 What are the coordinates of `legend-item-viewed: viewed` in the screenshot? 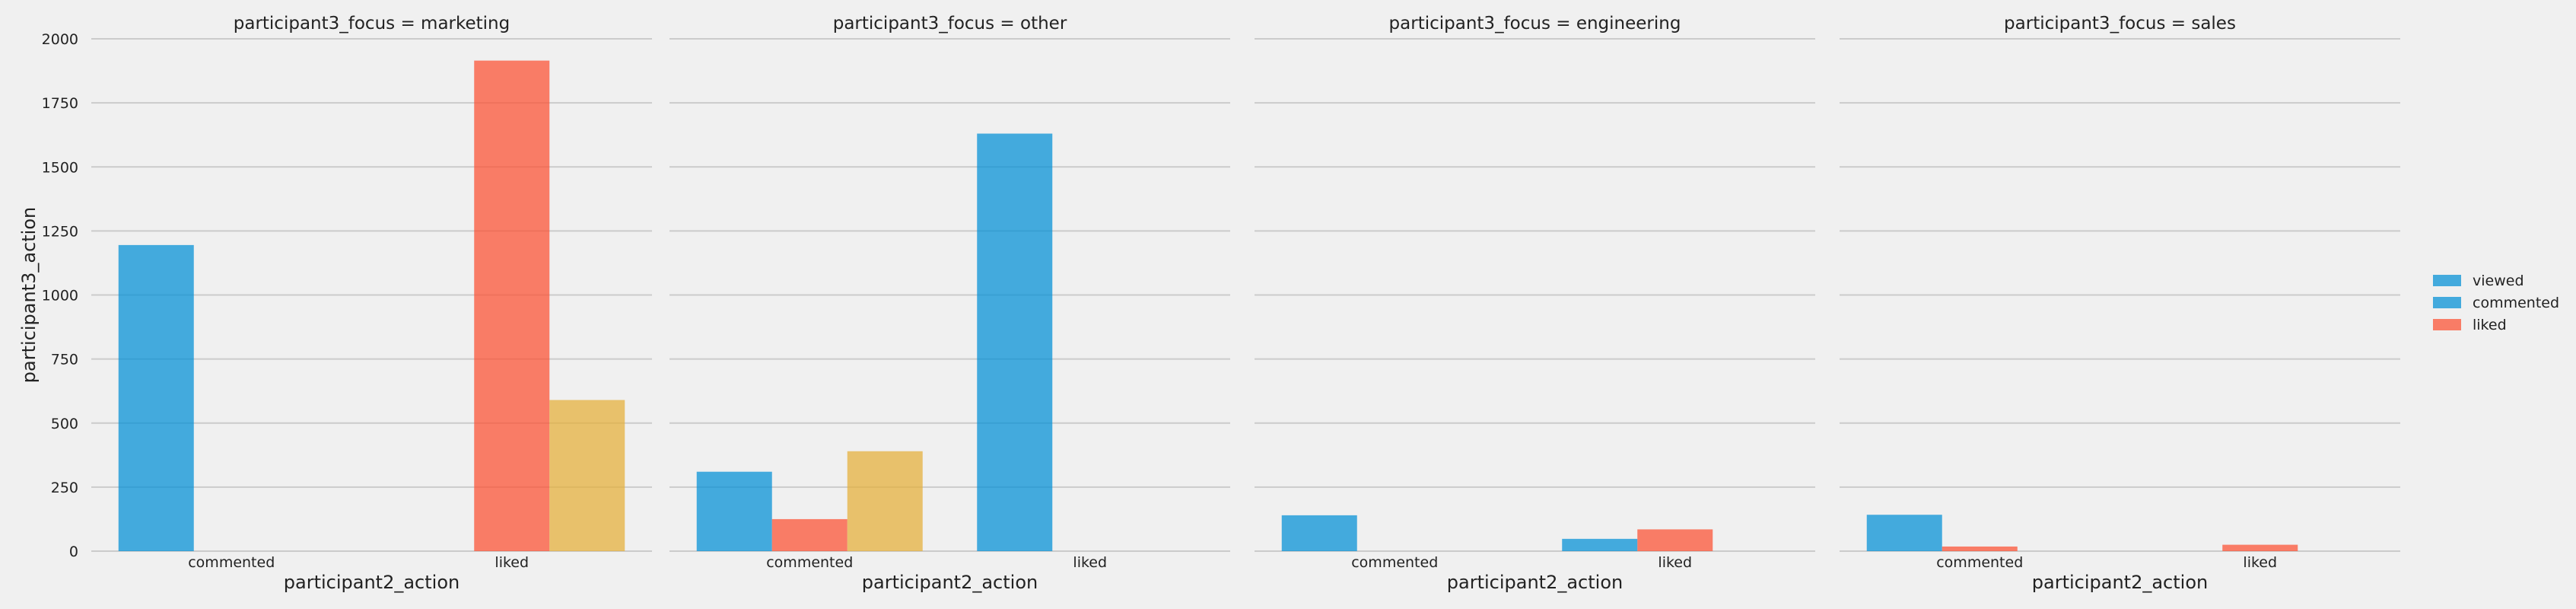 It's located at (2478, 281).